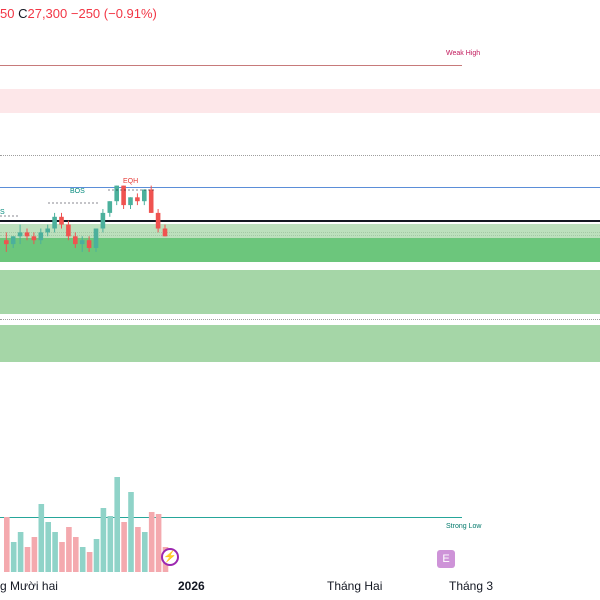 This screenshot has height=600, width=600. Describe the element at coordinates (231, 65) in the screenshot. I see `weak-high-line` at that location.